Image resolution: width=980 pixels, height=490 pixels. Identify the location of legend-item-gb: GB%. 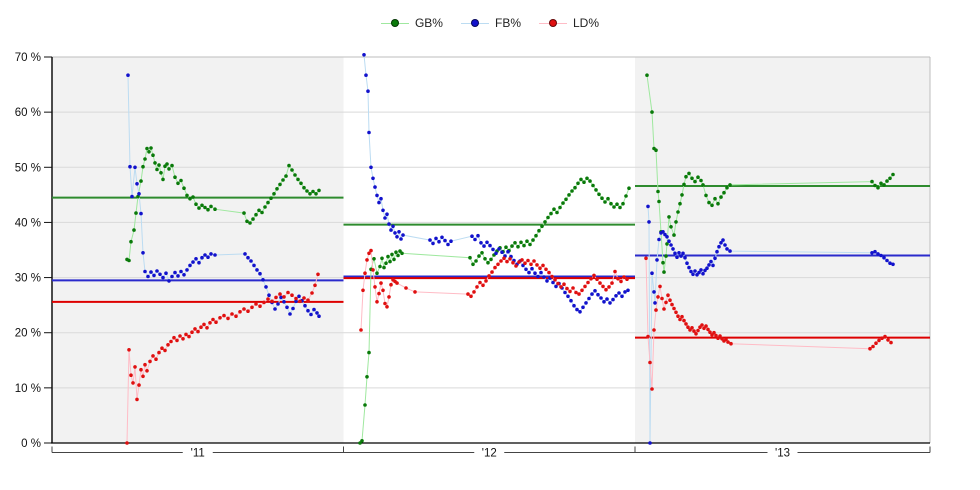
(411, 23).